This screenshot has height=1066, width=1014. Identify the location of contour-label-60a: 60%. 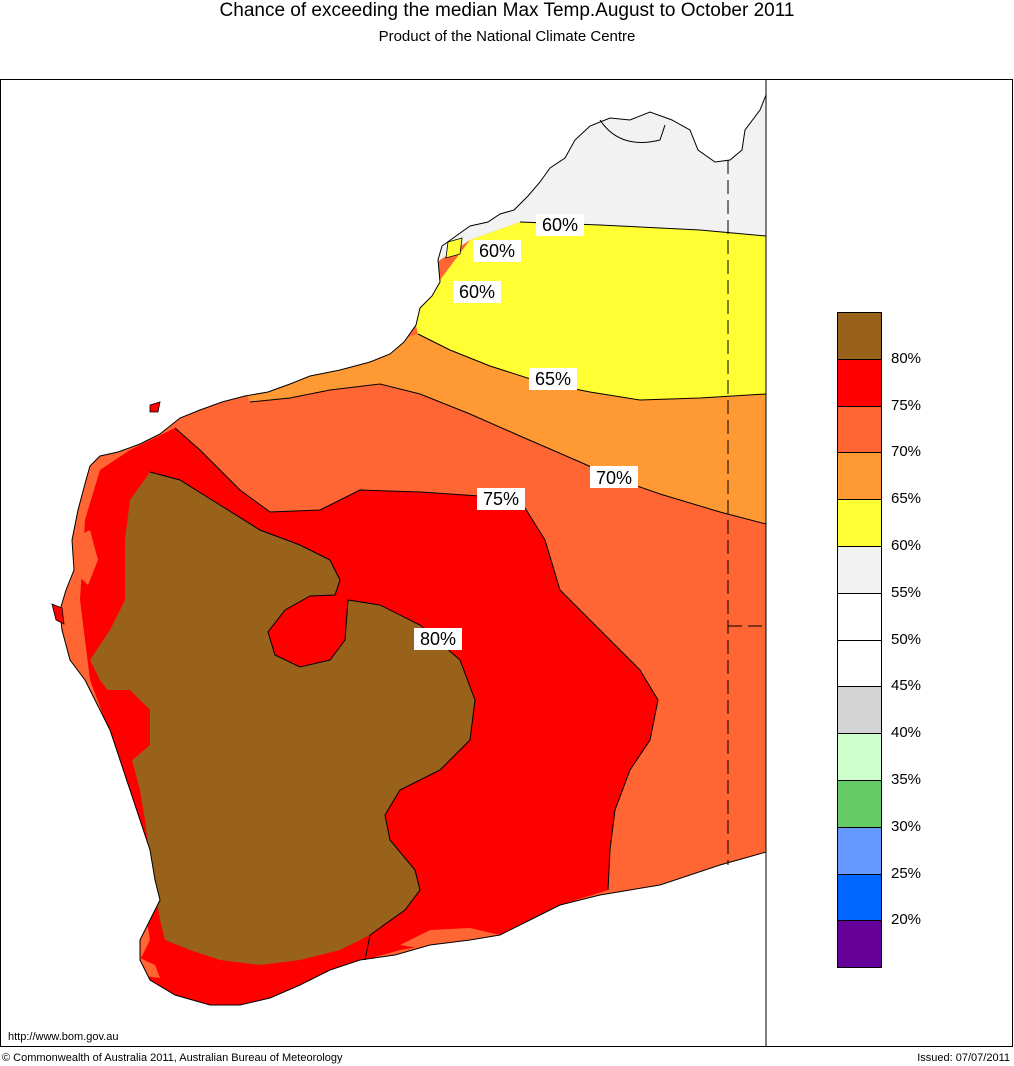
(560, 225).